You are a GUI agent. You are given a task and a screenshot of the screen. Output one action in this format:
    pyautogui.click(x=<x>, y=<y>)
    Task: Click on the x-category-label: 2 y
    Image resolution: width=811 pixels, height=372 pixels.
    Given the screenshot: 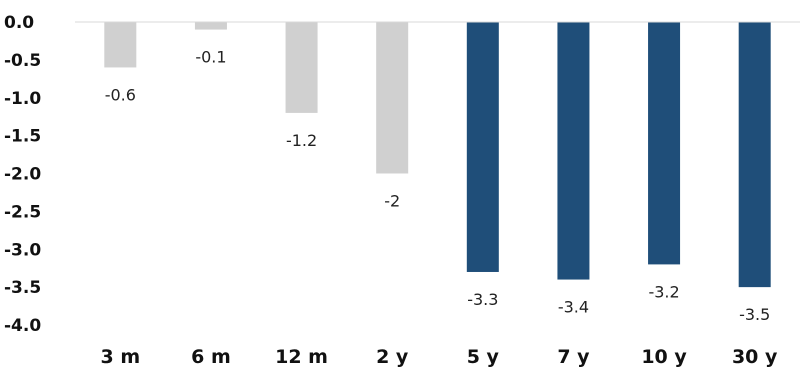 What is the action you would take?
    pyautogui.click(x=392, y=357)
    